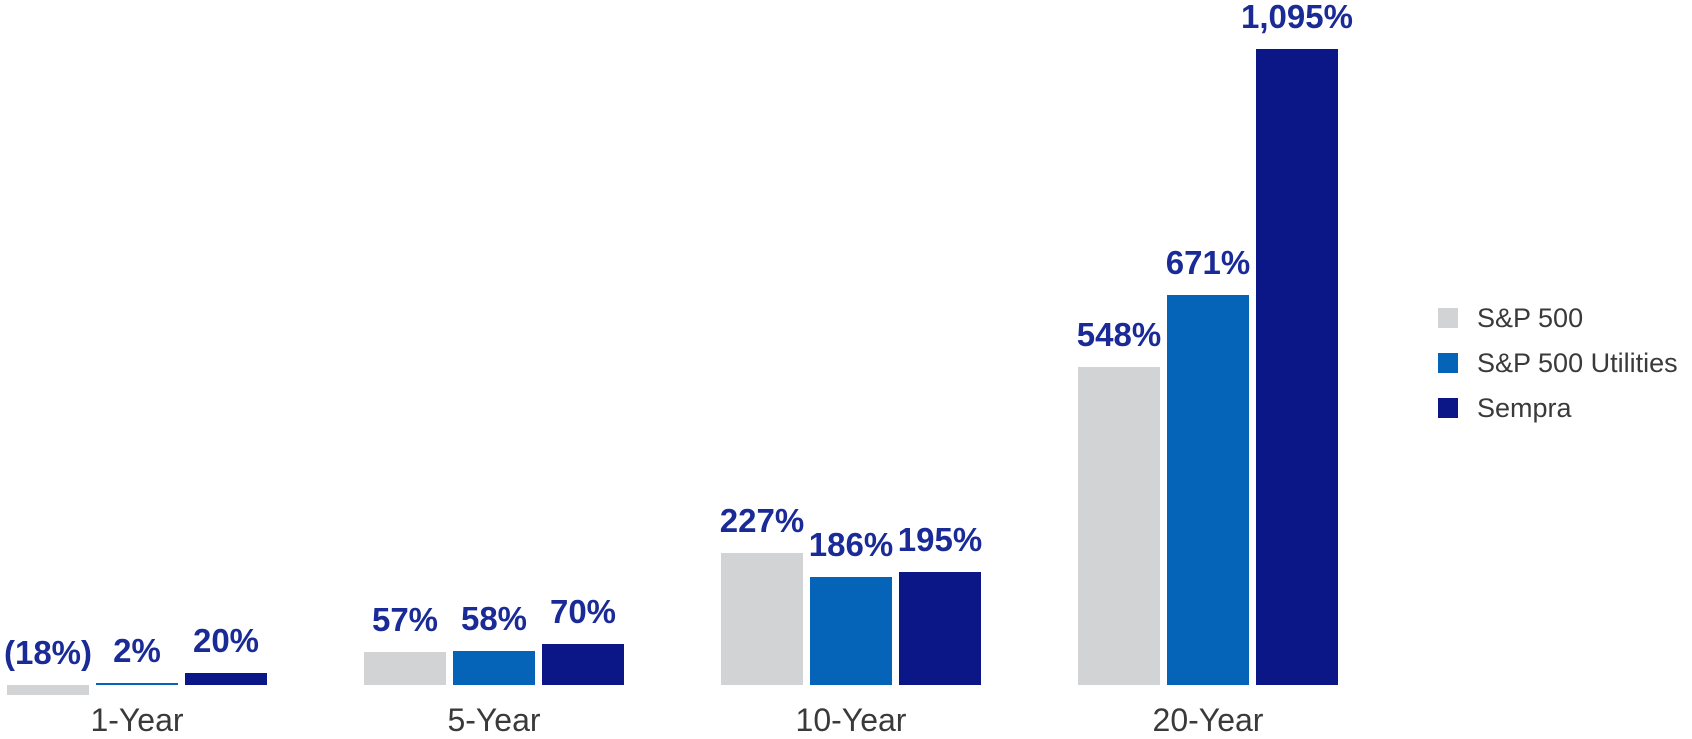 The width and height of the screenshot is (1692, 739). What do you see at coordinates (762, 520) in the screenshot?
I see `bar-value-label-s-p-500-10-year: 227%` at bounding box center [762, 520].